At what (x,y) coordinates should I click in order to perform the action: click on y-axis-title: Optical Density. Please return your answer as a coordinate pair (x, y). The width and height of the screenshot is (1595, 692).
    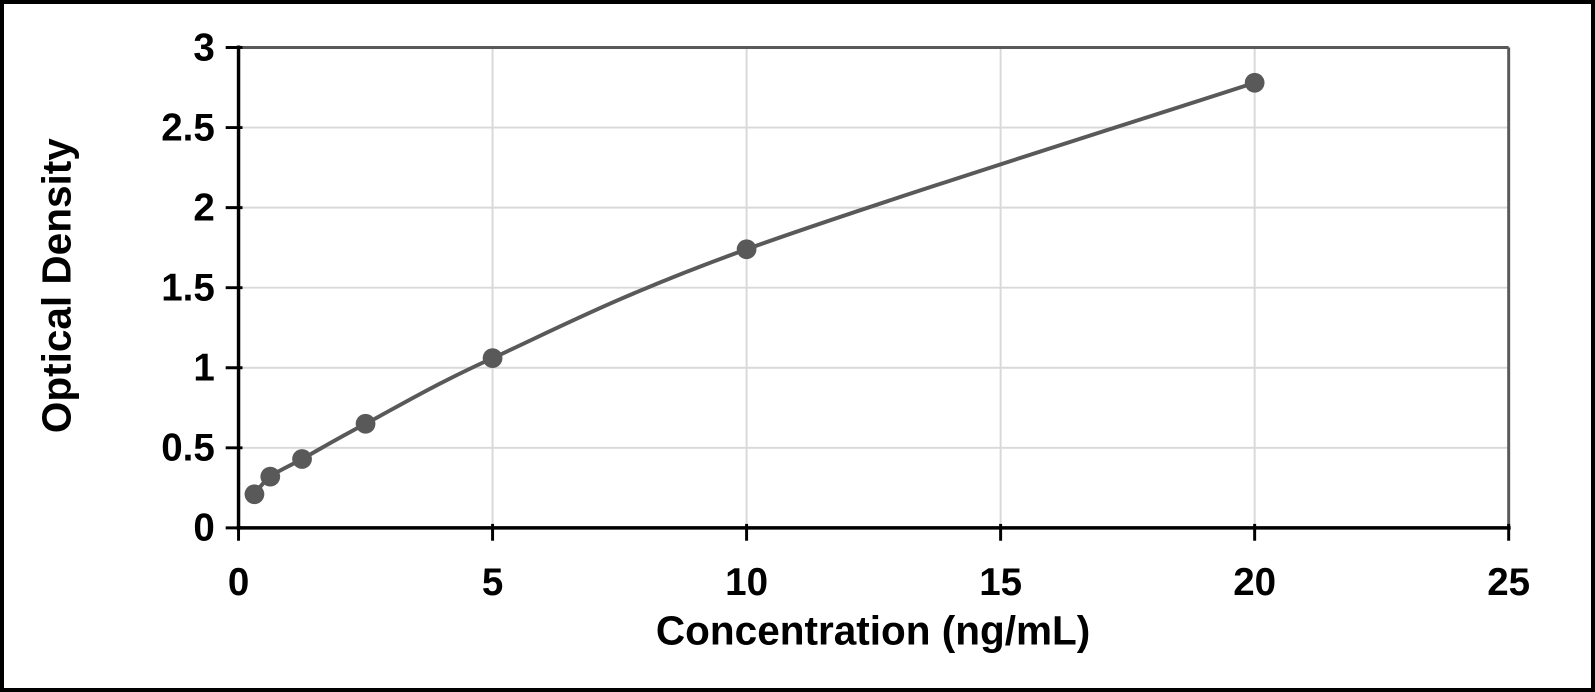
    Looking at the image, I should click on (57, 285).